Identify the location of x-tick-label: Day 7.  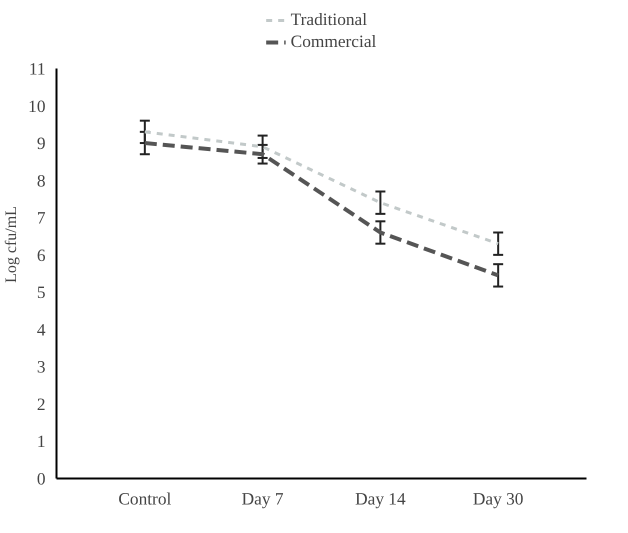
(263, 499).